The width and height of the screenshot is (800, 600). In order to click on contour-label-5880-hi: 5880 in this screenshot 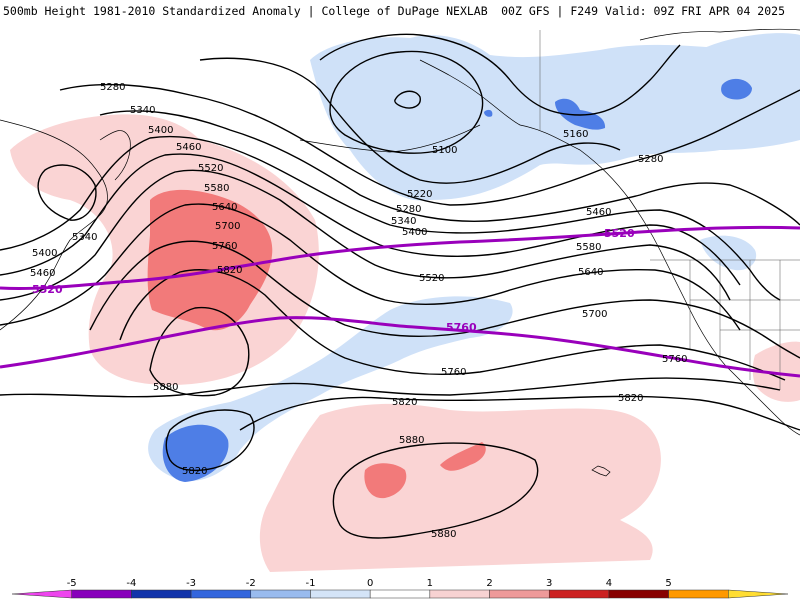, I will do `click(411, 440)`.